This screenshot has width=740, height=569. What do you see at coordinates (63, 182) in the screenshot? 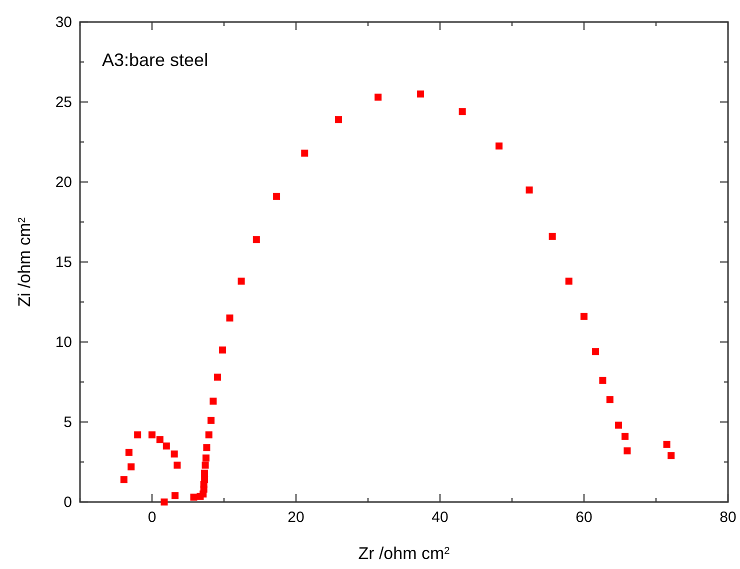
I see `y-tick-label: 20` at bounding box center [63, 182].